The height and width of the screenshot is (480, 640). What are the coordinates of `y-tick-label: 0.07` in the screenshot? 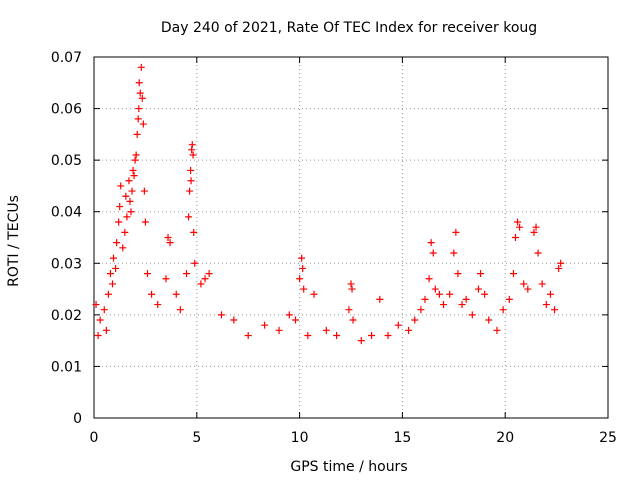 It's located at (66, 58).